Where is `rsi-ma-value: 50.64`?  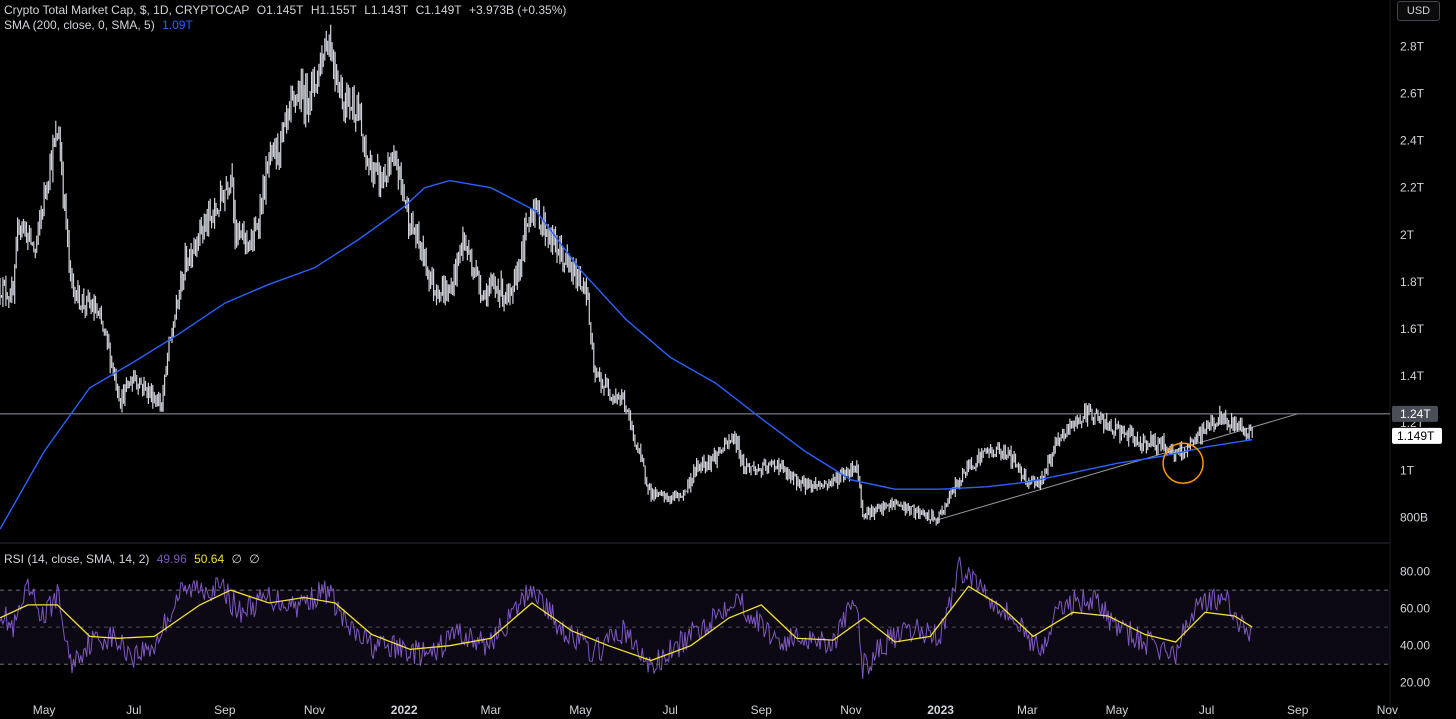 rsi-ma-value: 50.64 is located at coordinates (209, 559).